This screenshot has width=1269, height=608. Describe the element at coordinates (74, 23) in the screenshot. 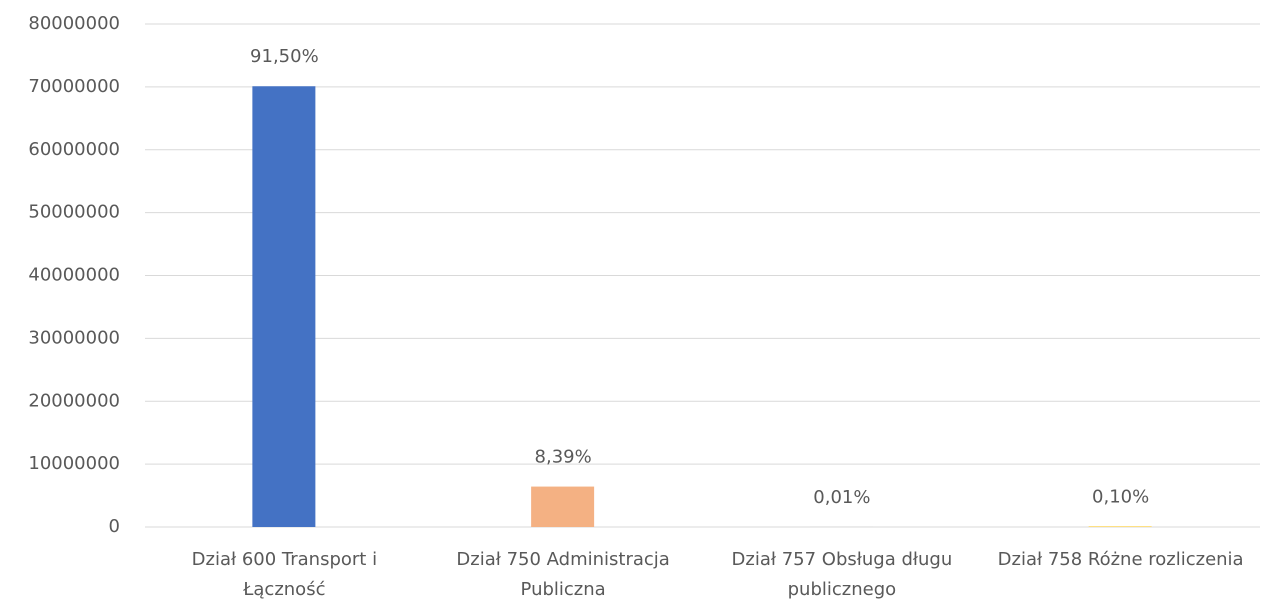

I see `y-tick-label: 80000000` at that location.